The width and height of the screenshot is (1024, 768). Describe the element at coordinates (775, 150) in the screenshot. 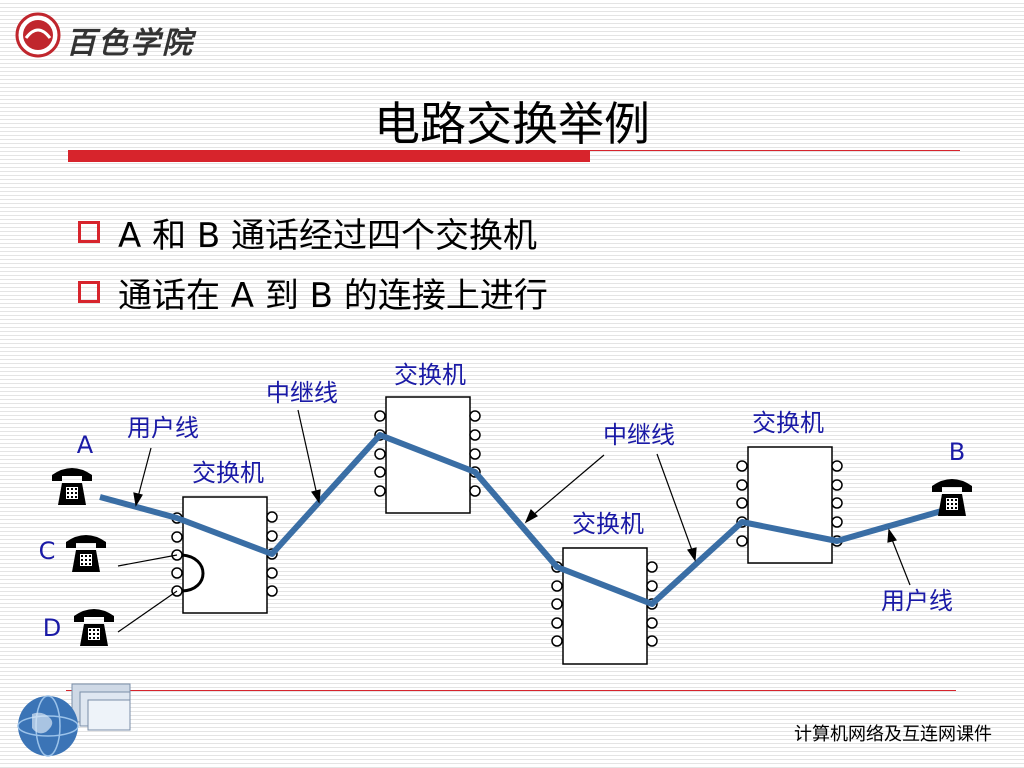

I see `title-rule` at that location.